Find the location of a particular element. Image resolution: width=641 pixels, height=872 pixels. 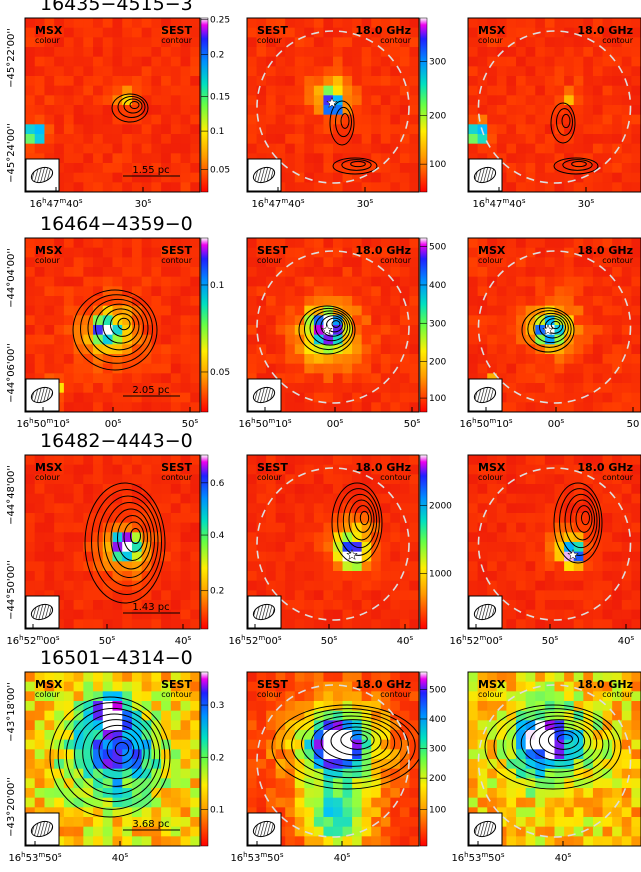

primary-beam is located at coordinates (333, 761).